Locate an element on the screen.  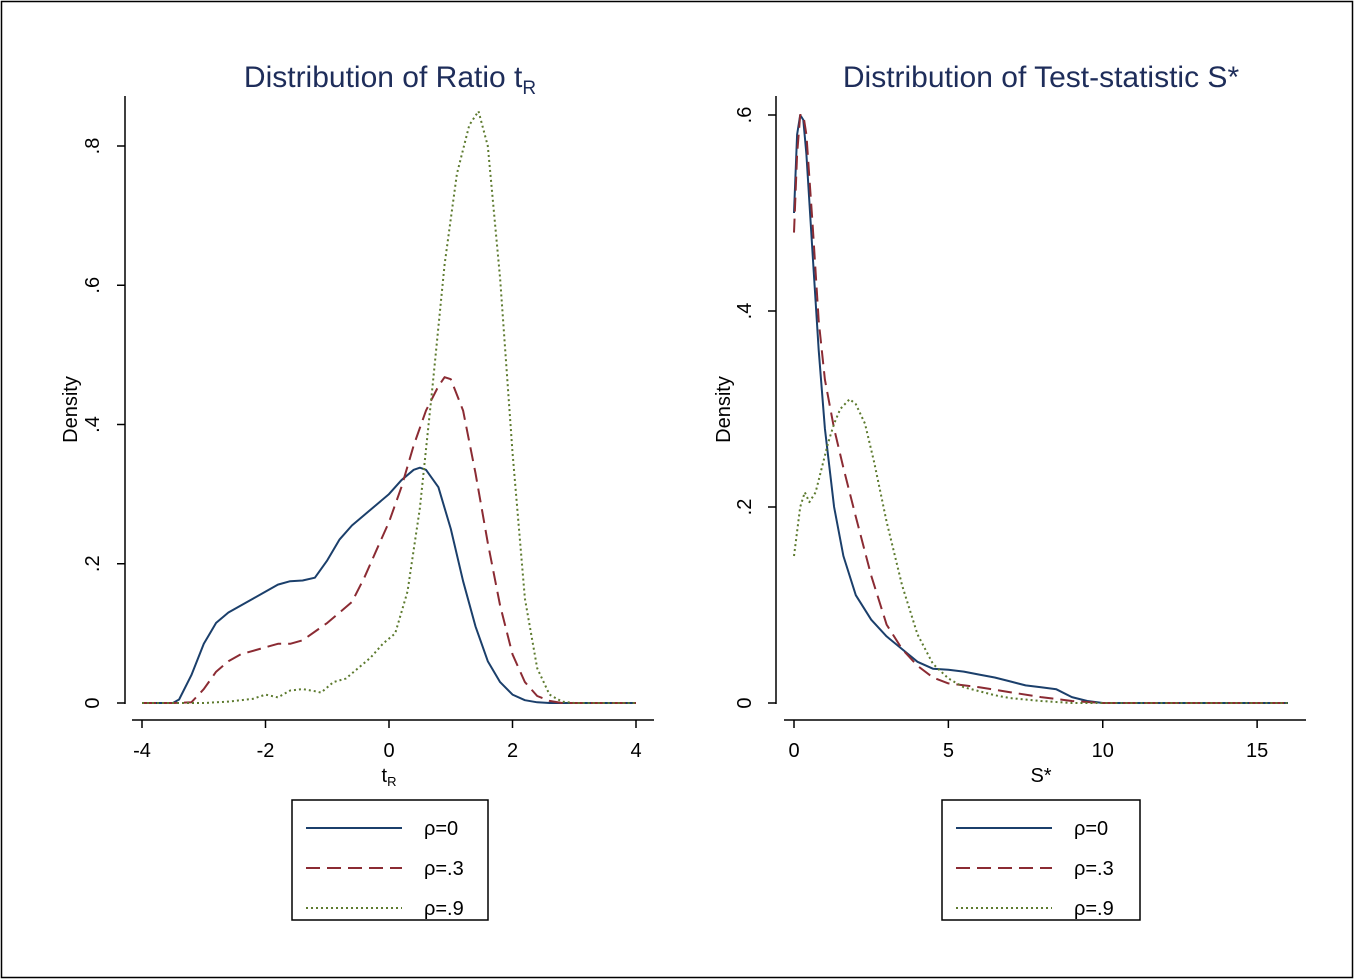
x-tick-label: 15 is located at coordinates (1257, 751).